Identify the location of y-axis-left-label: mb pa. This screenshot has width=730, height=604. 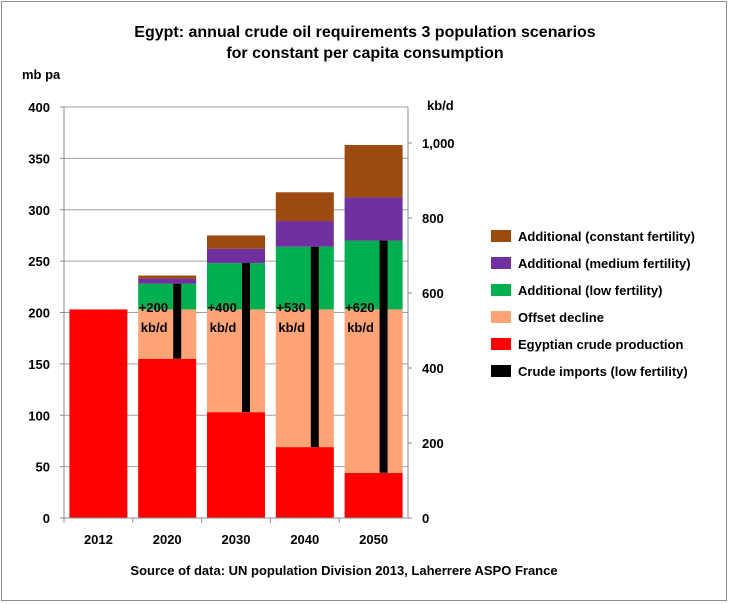
(41, 74).